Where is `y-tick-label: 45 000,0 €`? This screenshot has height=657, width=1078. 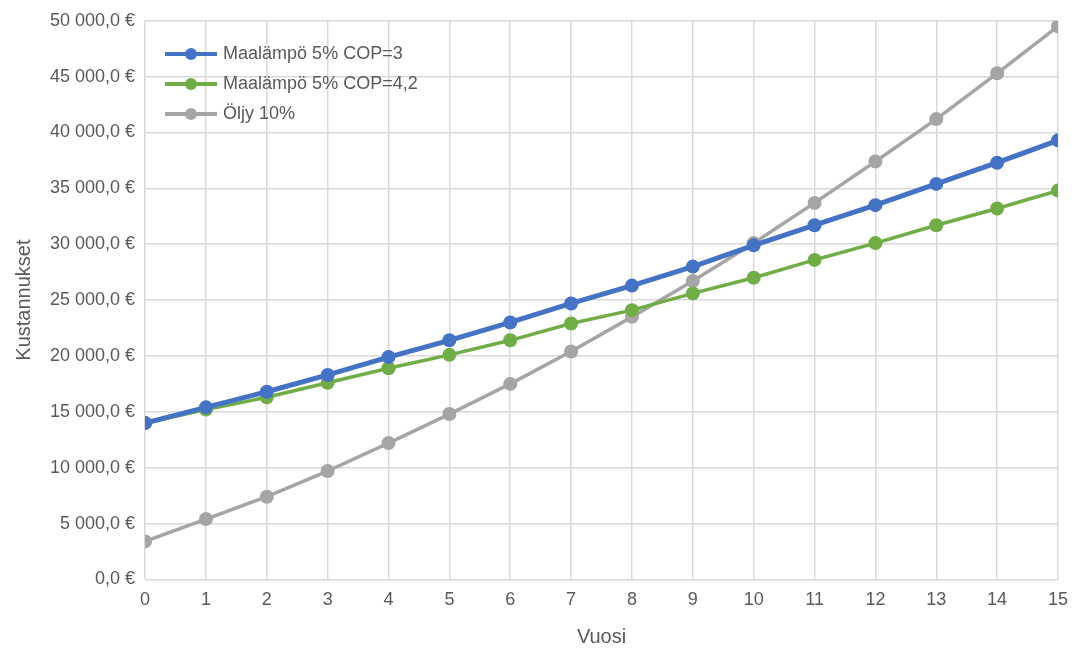 y-tick-label: 45 000,0 € is located at coordinates (93, 75).